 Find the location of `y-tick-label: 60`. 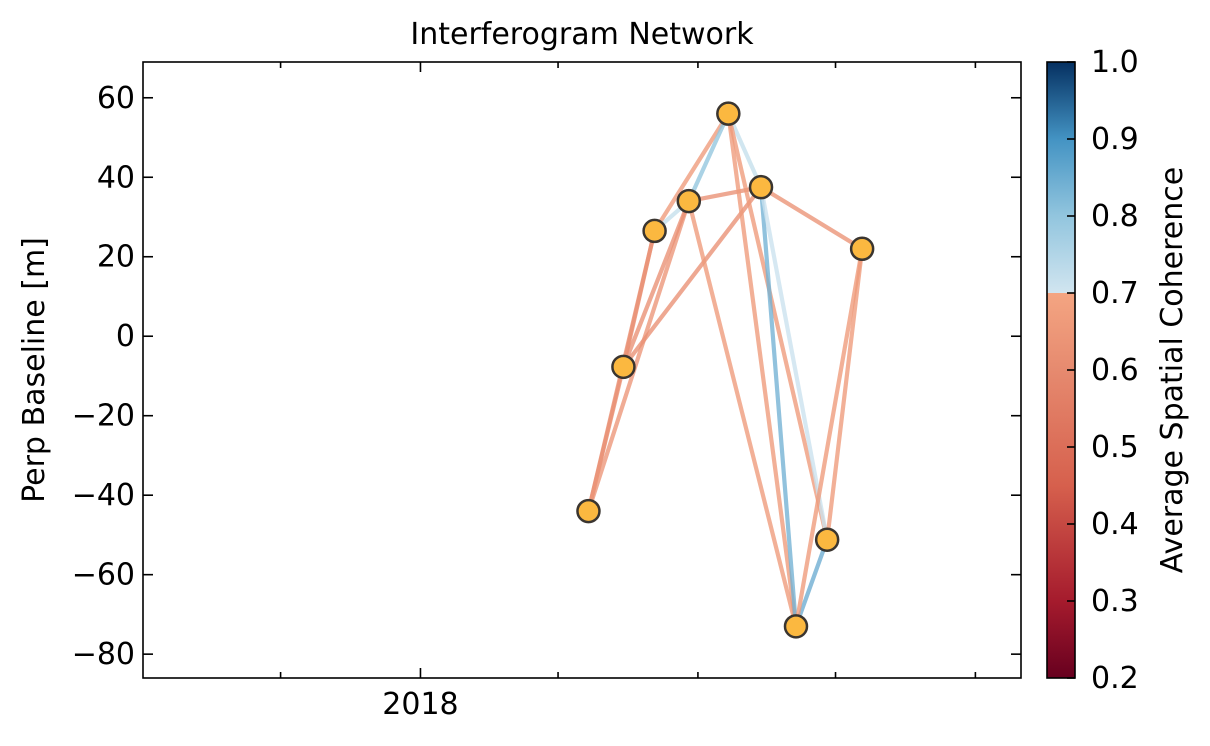

y-tick-label: 60 is located at coordinates (116, 98).